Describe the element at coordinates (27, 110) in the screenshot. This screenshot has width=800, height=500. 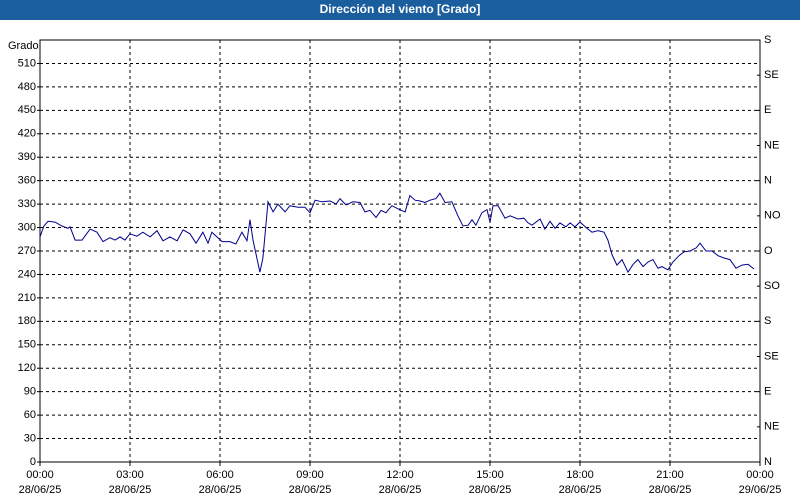
I see `y-tick-label: 450` at that location.